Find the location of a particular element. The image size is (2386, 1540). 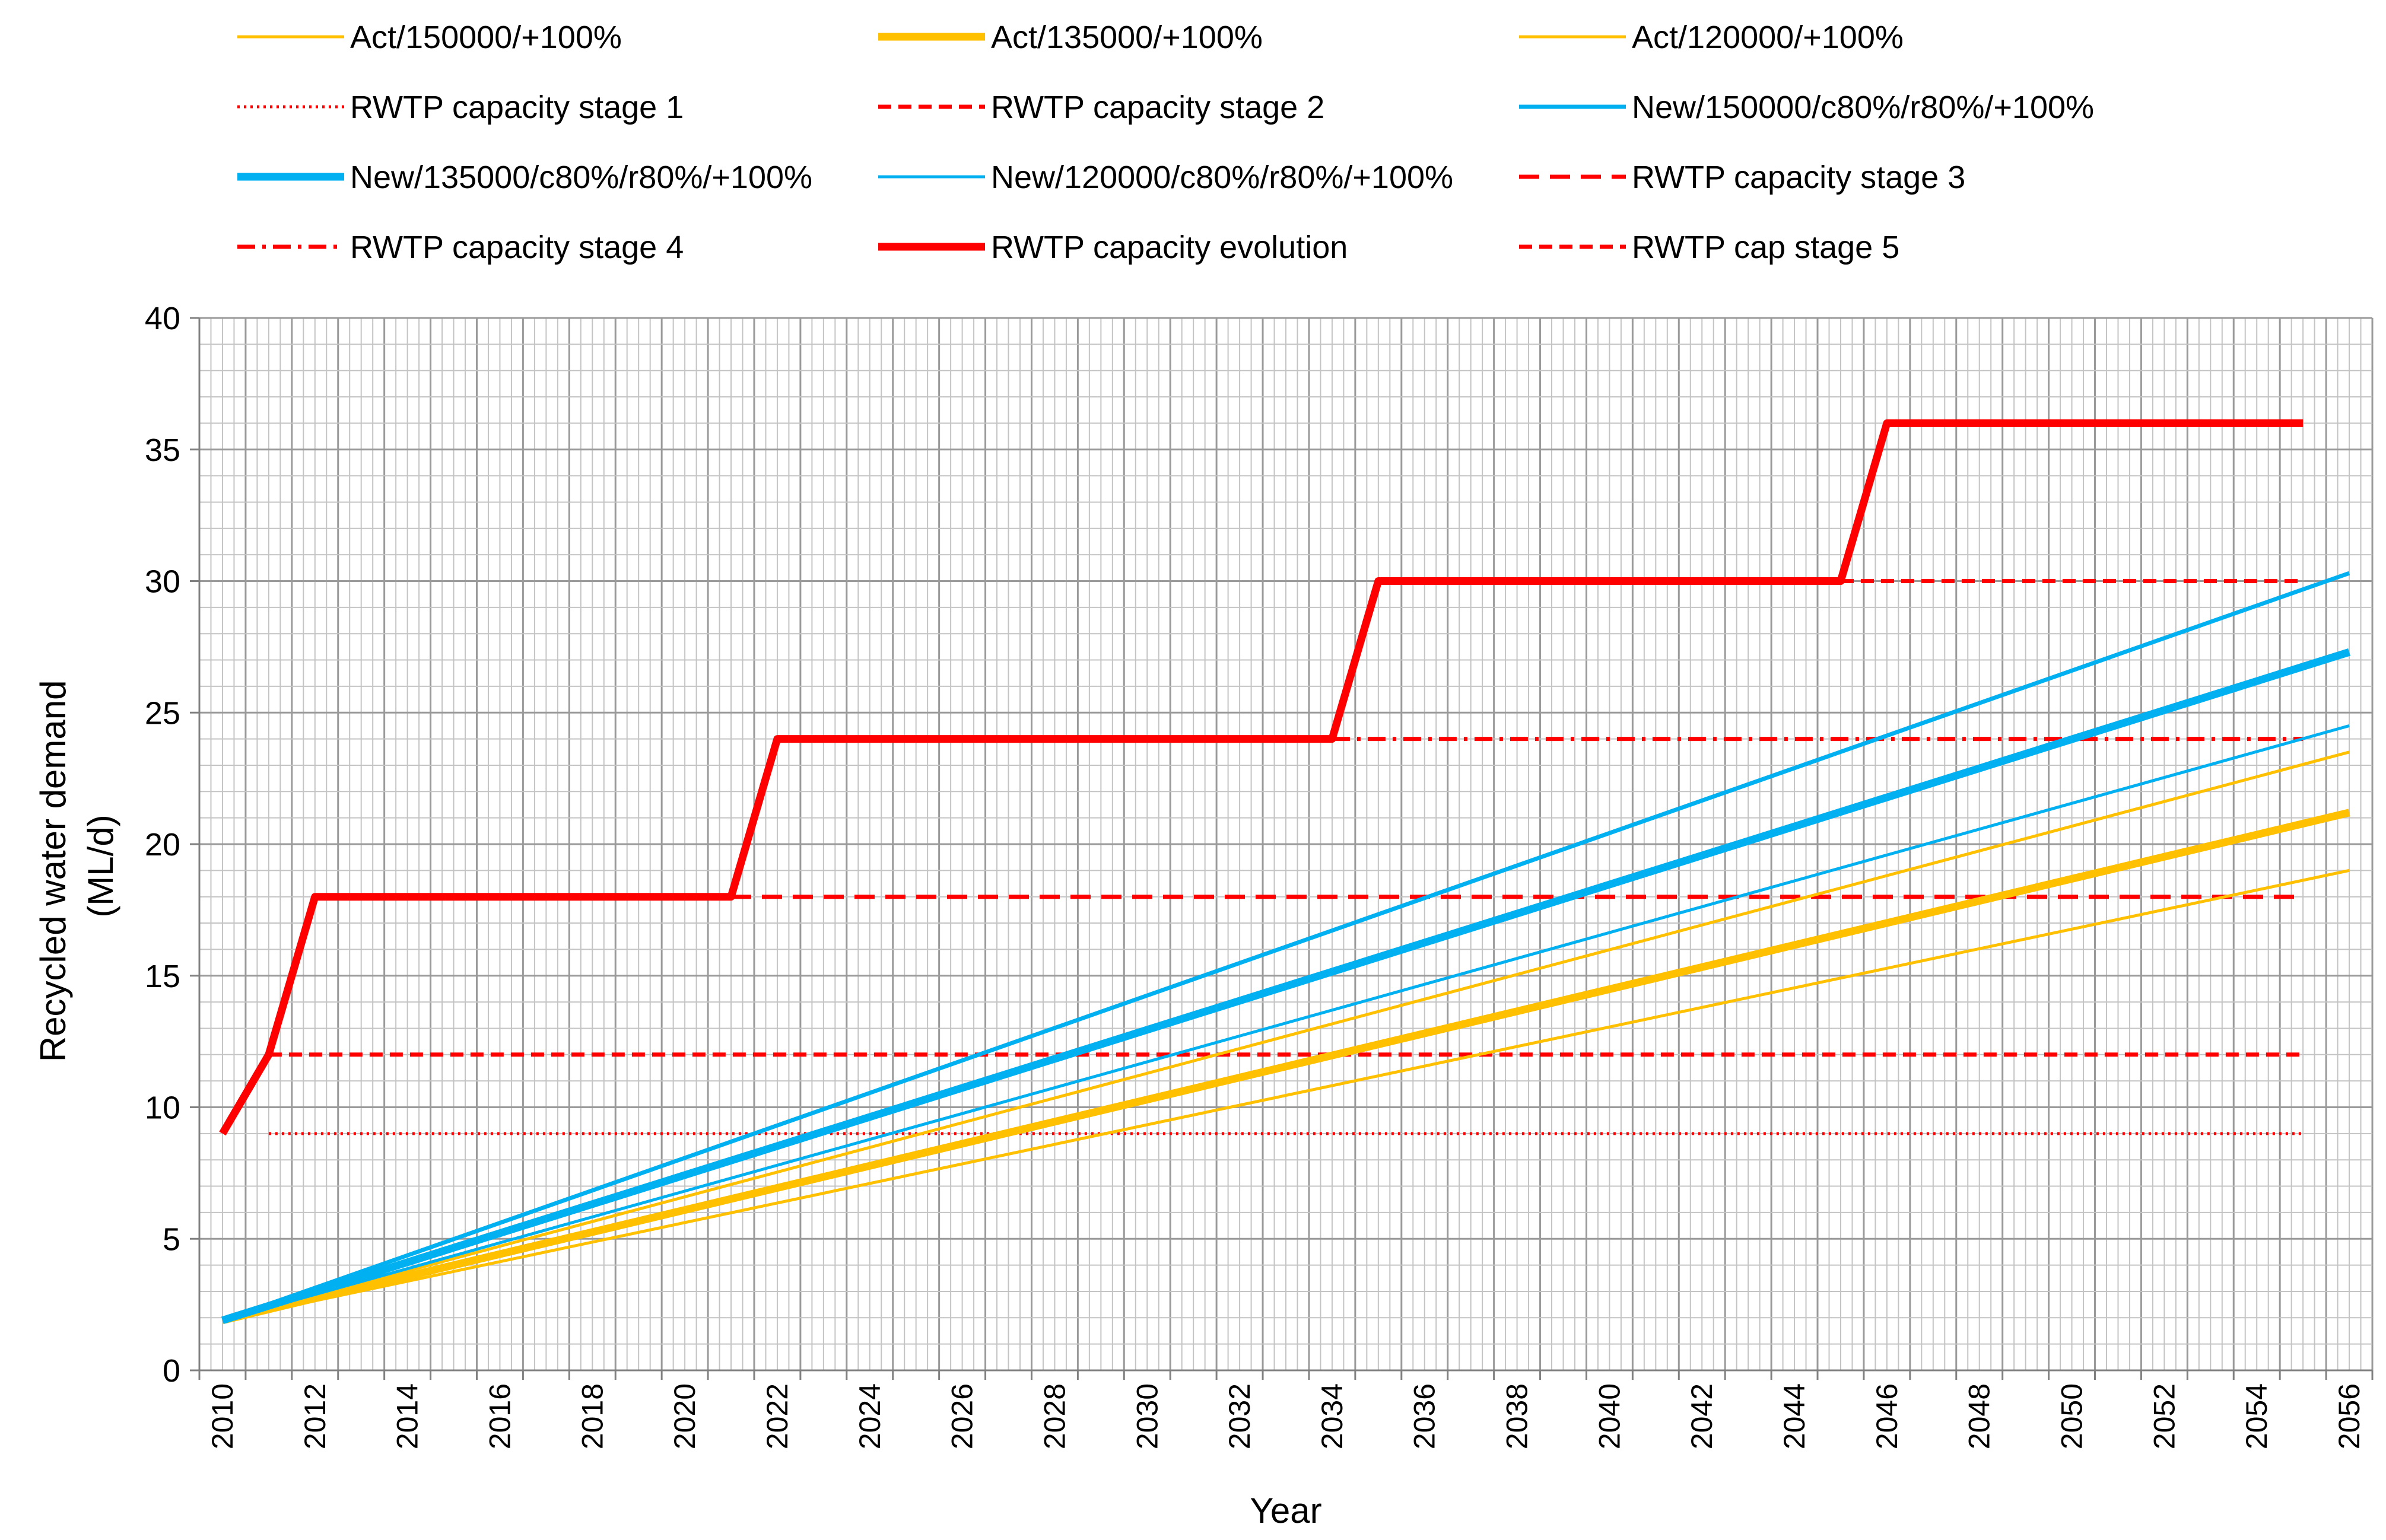

x-tick-label: 2028 is located at coordinates (1054, 1416).